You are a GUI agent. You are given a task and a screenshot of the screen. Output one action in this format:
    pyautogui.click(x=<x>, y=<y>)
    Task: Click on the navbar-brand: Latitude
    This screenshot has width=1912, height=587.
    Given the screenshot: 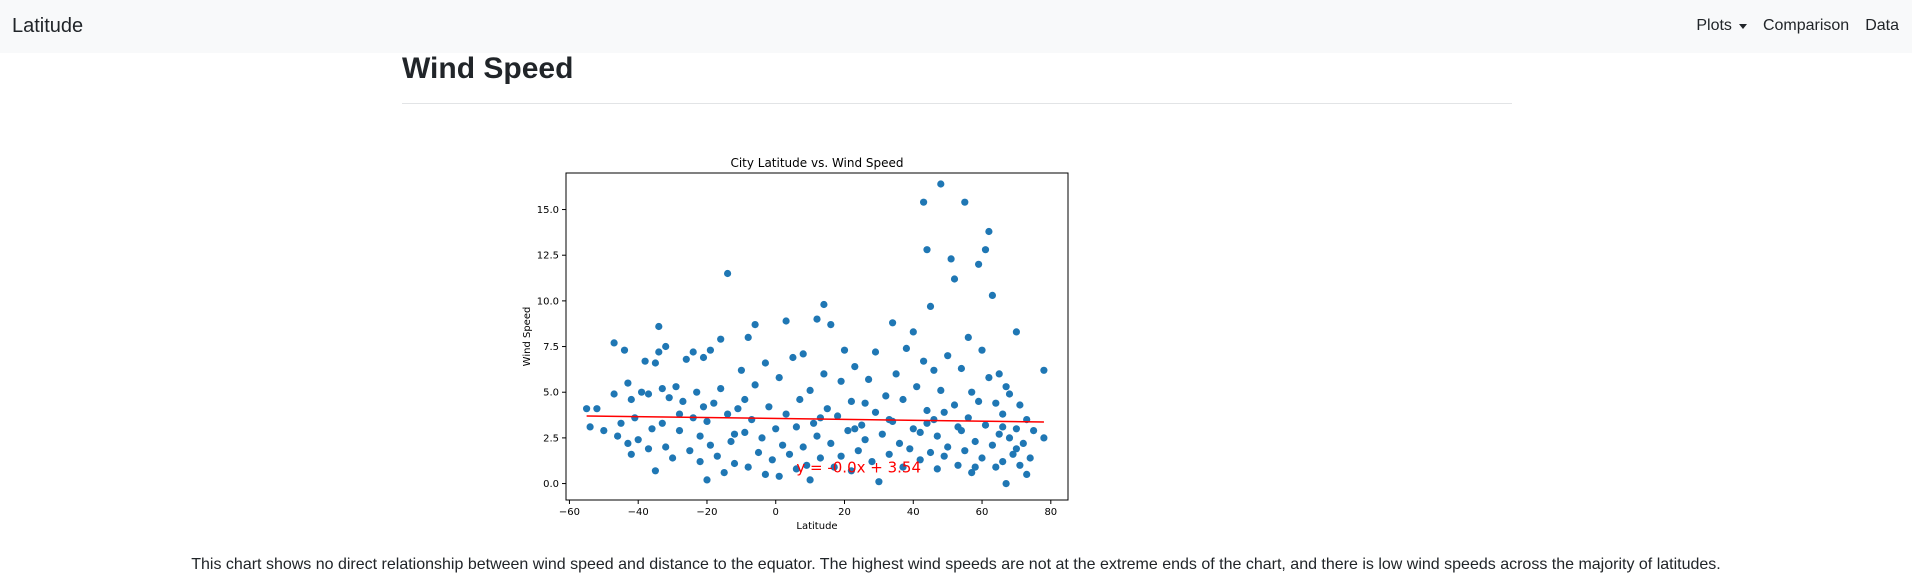 What is the action you would take?
    pyautogui.click(x=48, y=26)
    